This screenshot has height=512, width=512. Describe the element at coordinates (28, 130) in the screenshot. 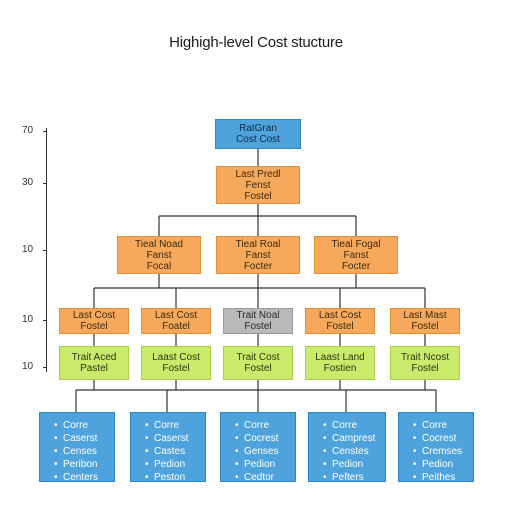

I see `axis-tick-label: 70` at that location.